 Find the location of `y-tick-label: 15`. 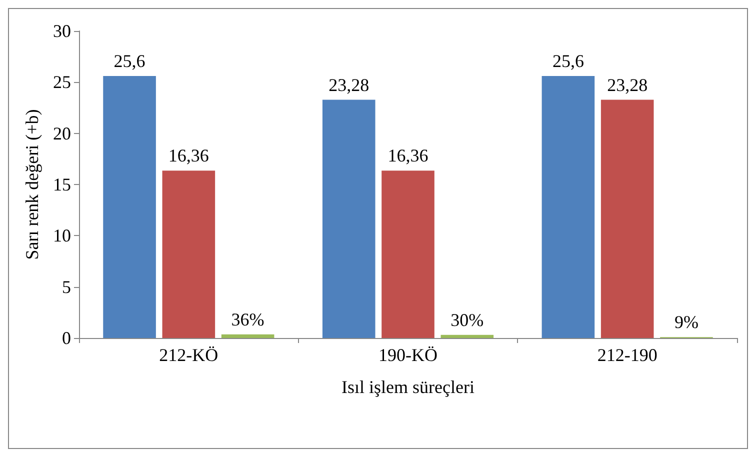

y-tick-label: 15 is located at coordinates (62, 184).